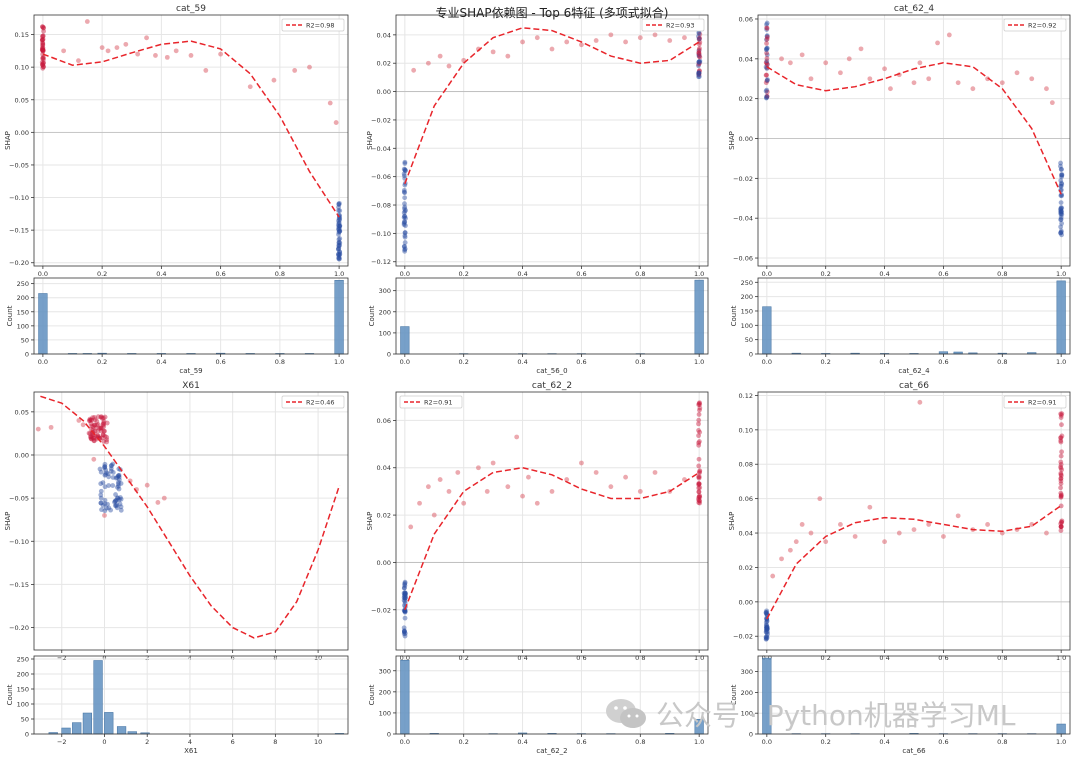 The image size is (1080, 758). I want to click on hist-y-tick-label: 300, so click(385, 291).